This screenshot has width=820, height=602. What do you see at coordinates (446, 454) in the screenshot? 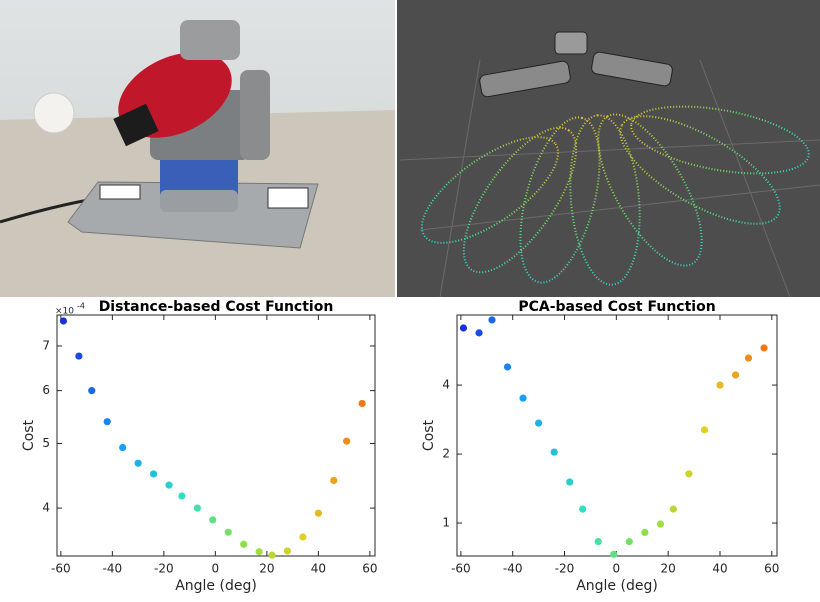
I see `y-tick-label: 2` at bounding box center [446, 454].